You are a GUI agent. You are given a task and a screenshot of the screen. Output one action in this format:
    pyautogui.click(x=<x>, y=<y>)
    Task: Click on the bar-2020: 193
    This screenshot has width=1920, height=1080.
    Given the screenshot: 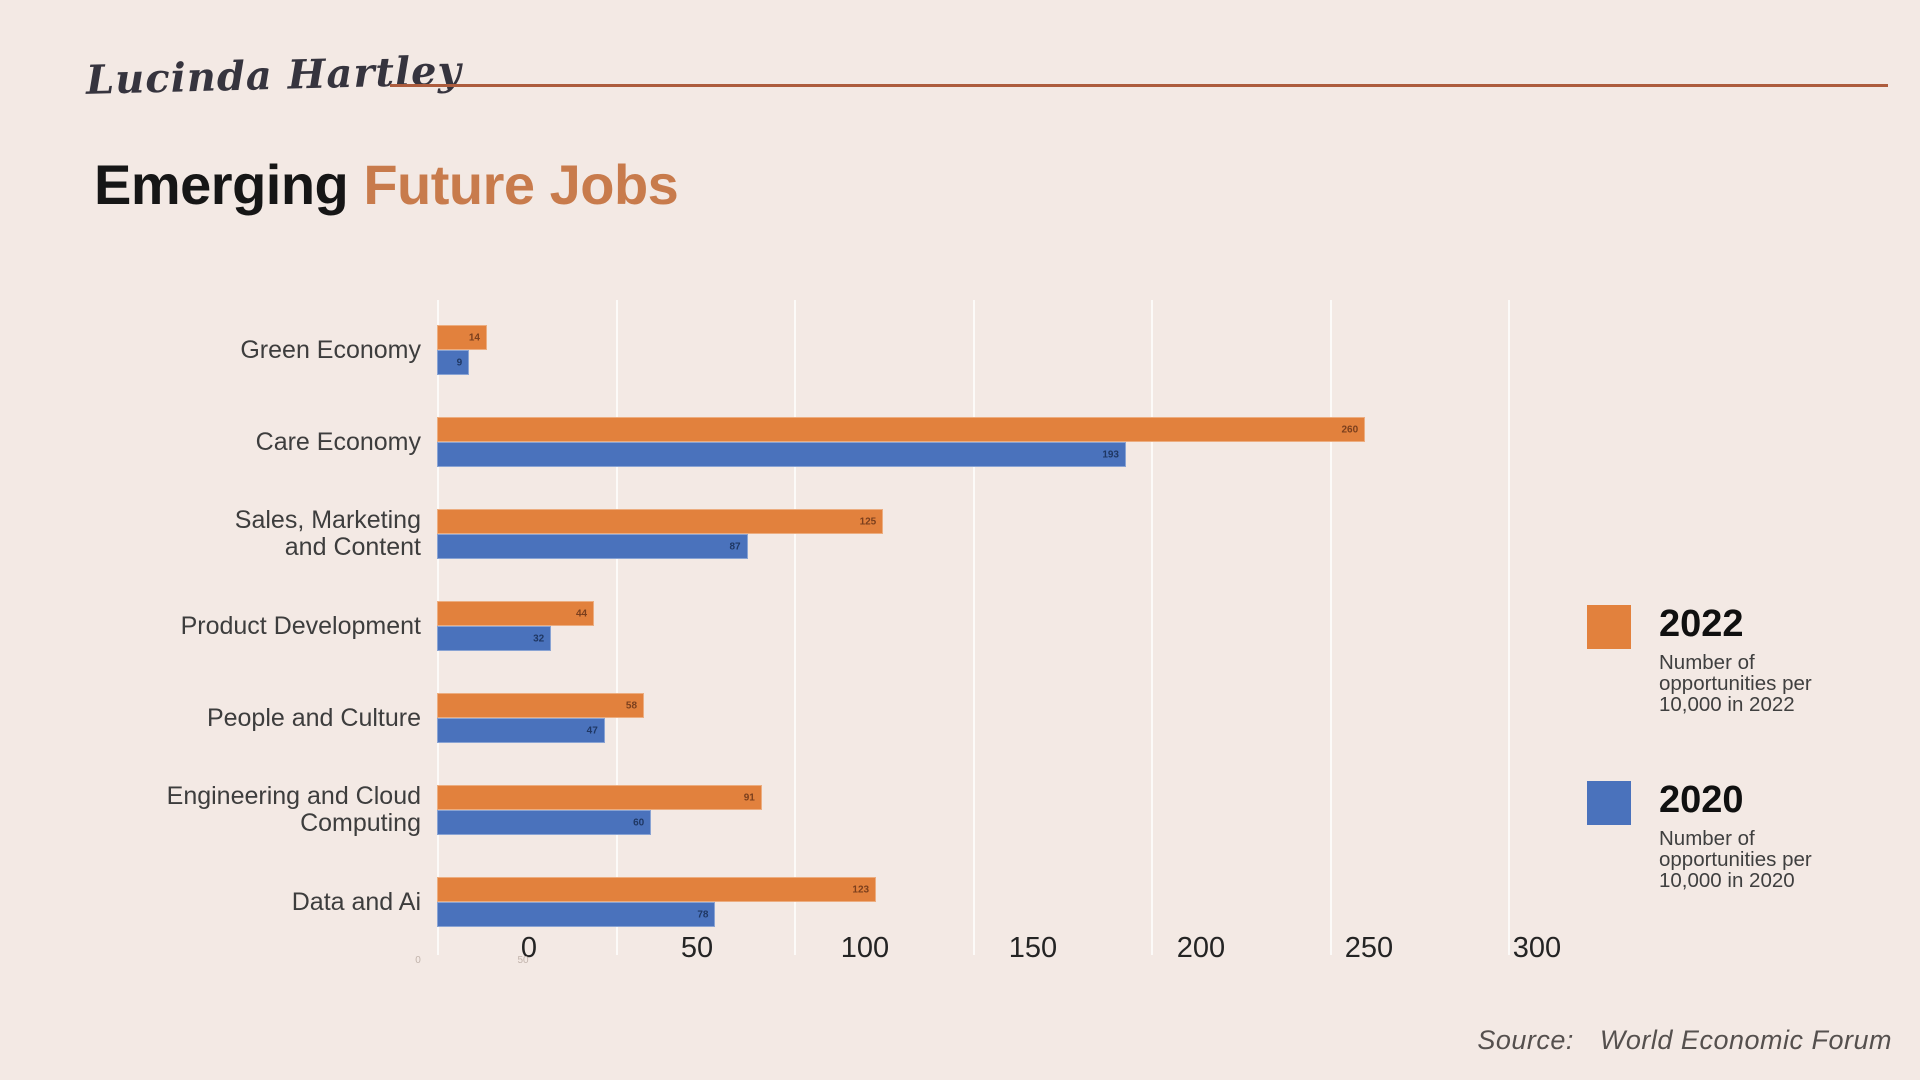 What is the action you would take?
    pyautogui.click(x=781, y=454)
    